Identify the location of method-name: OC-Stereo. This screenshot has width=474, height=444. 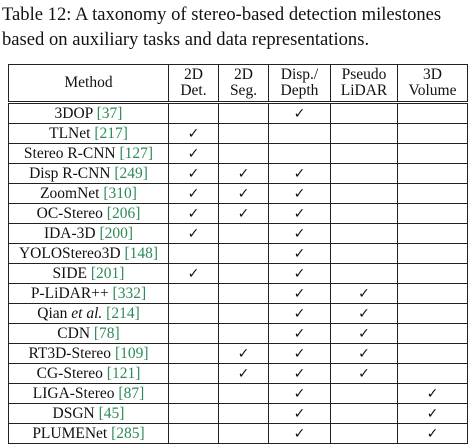
(71, 213).